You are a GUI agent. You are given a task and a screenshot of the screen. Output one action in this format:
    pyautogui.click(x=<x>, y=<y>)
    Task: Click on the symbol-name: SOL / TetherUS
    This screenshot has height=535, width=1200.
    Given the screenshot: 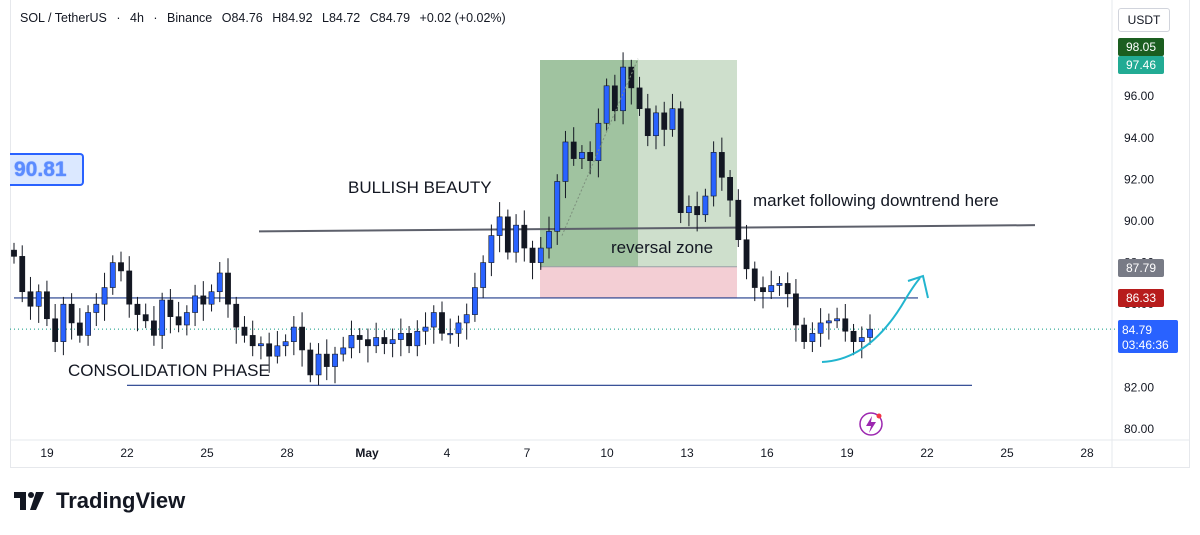 What is the action you would take?
    pyautogui.click(x=63, y=18)
    